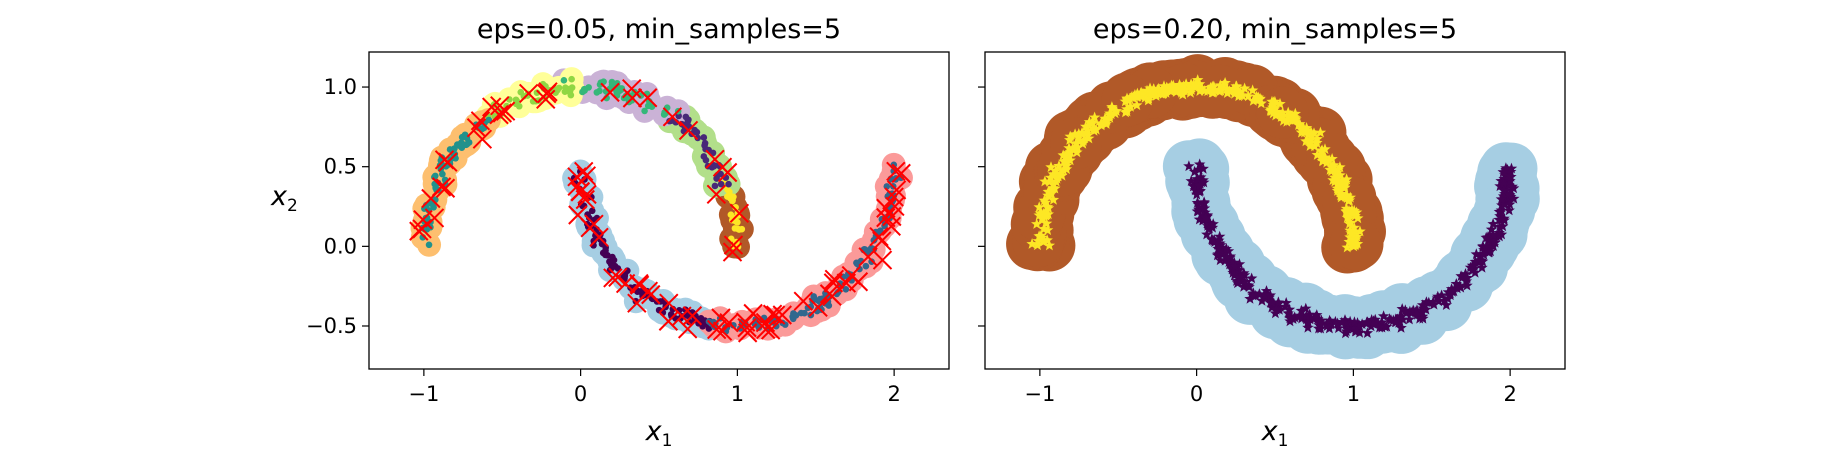 The height and width of the screenshot is (465, 1846). Describe the element at coordinates (331, 326) in the screenshot. I see `y-tick-label: −0.5` at that location.